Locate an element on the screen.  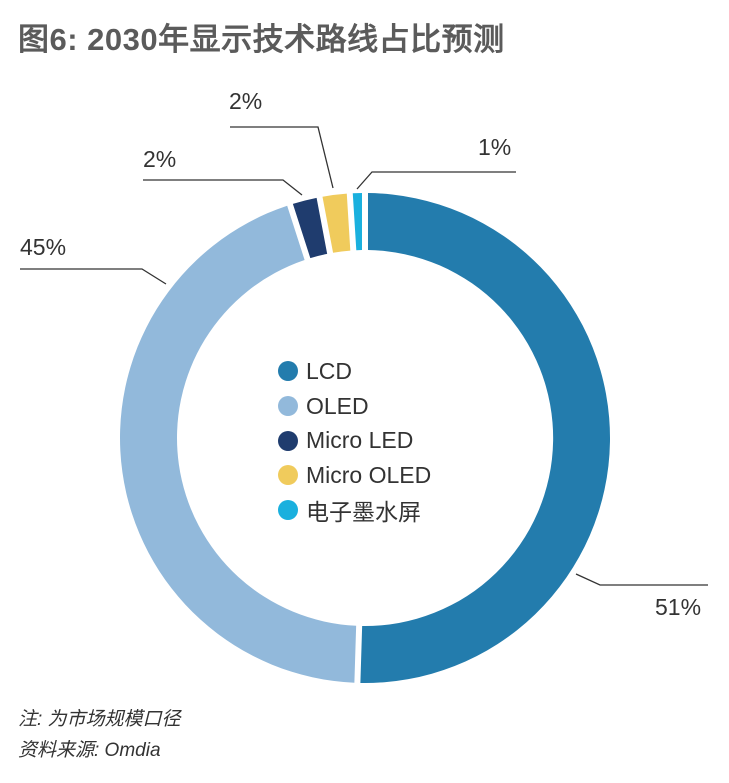
legend-label: 电子墨水屏 is located at coordinates (363, 512).